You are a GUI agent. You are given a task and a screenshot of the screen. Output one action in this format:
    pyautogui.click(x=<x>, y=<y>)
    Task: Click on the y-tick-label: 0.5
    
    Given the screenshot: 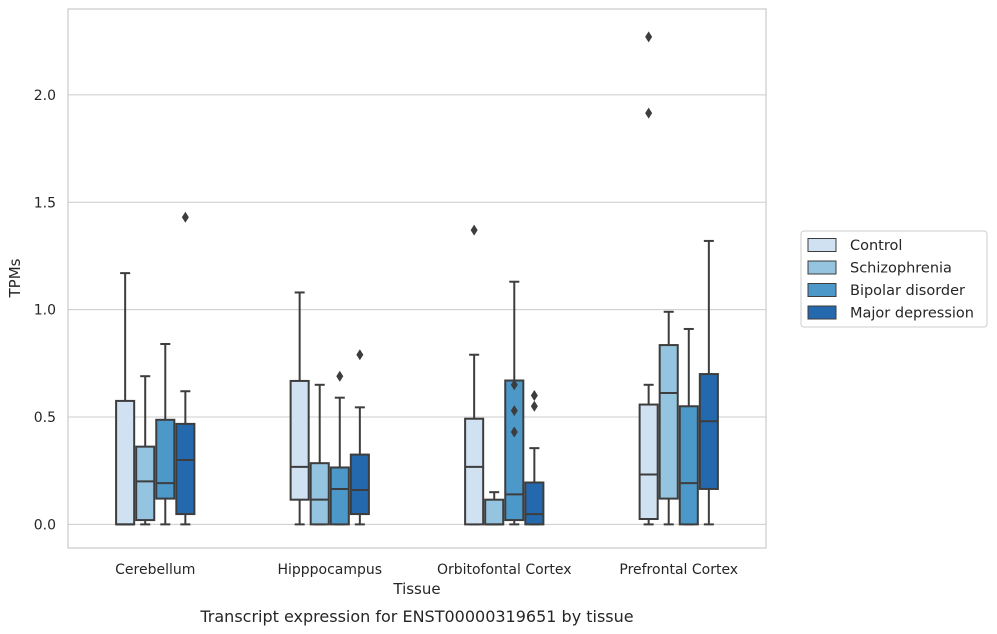 What is the action you would take?
    pyautogui.click(x=45, y=418)
    